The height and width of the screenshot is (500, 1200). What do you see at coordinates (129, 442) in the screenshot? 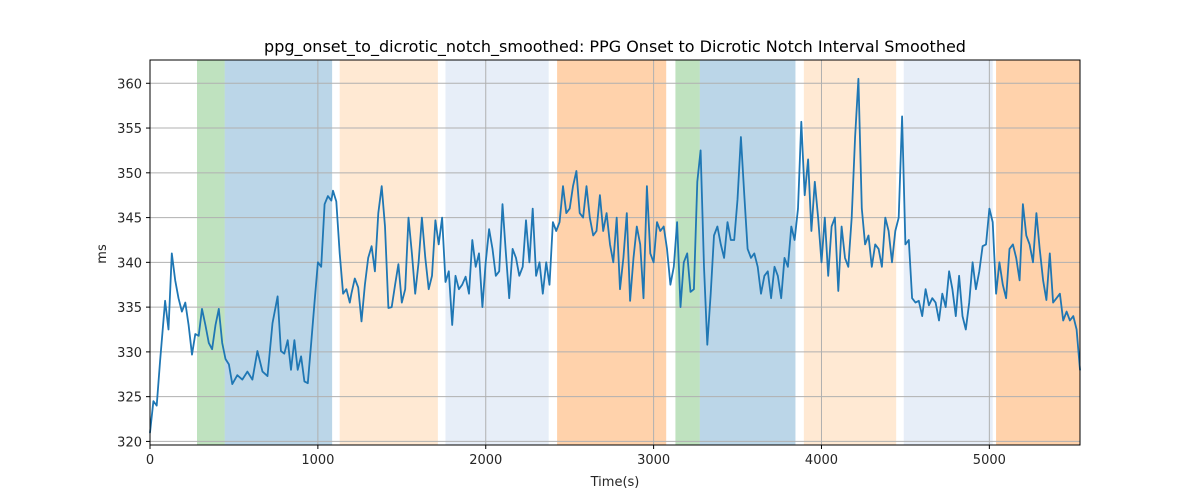
I see `y-tick-label: 320` at bounding box center [129, 442].